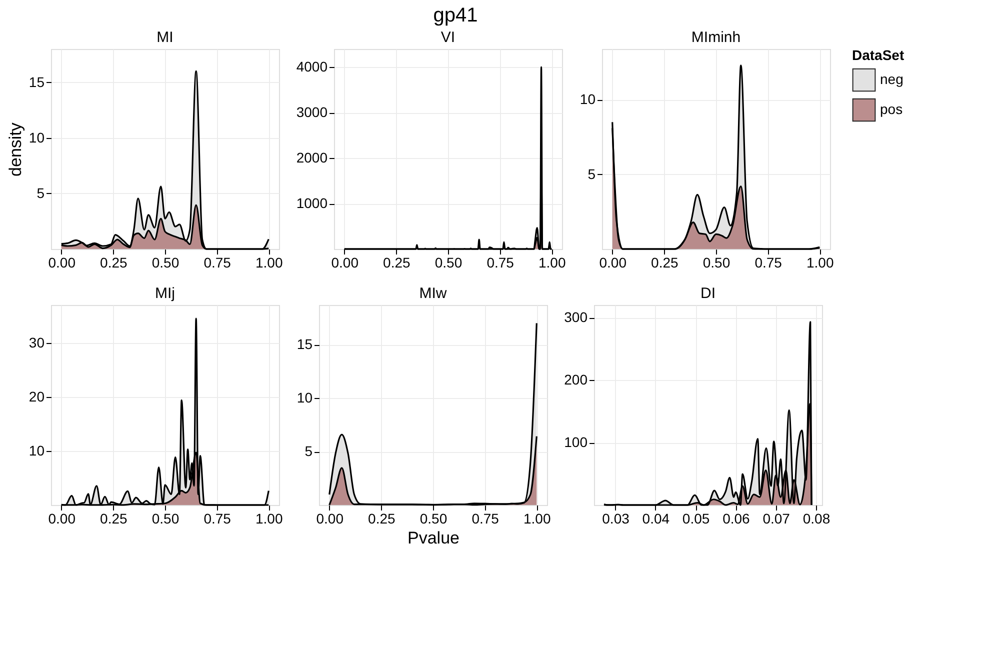  What do you see at coordinates (165, 293) in the screenshot?
I see `chart-title: MIj` at bounding box center [165, 293].